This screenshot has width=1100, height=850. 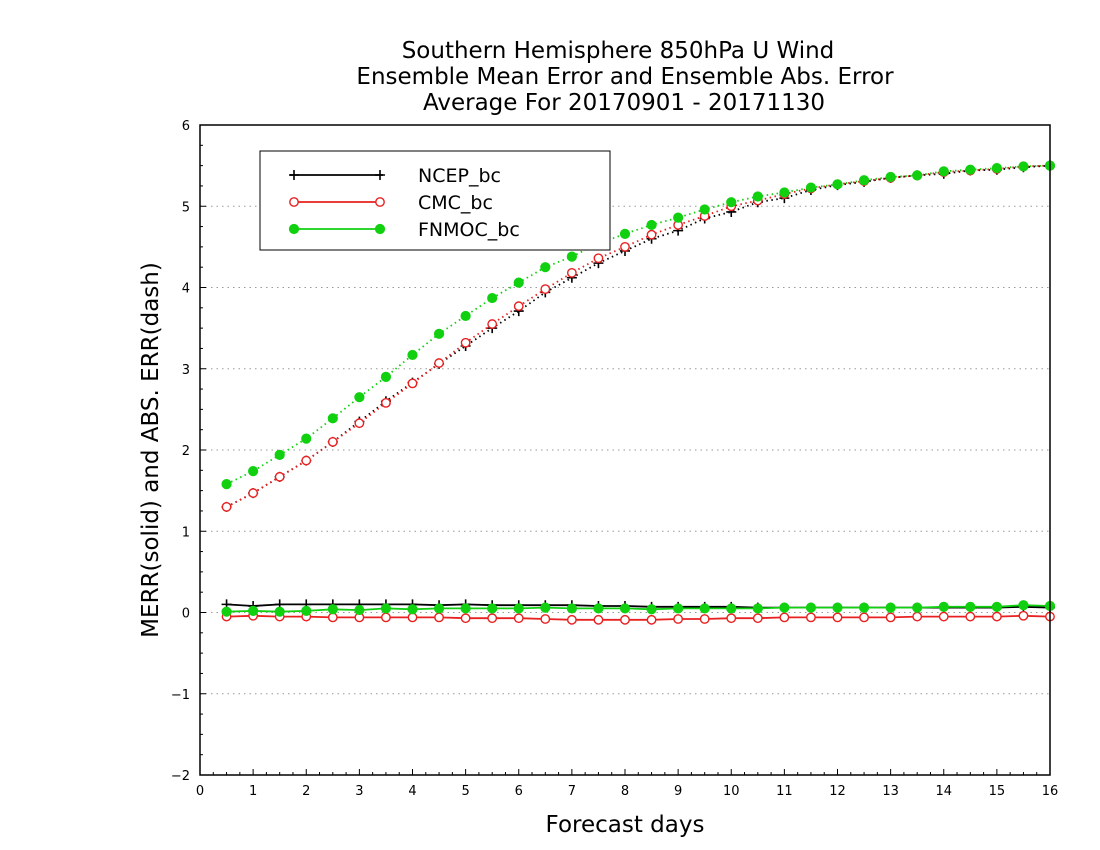 What do you see at coordinates (459, 176) in the screenshot?
I see `legend-label-ncep-bc: NCEP_bc` at bounding box center [459, 176].